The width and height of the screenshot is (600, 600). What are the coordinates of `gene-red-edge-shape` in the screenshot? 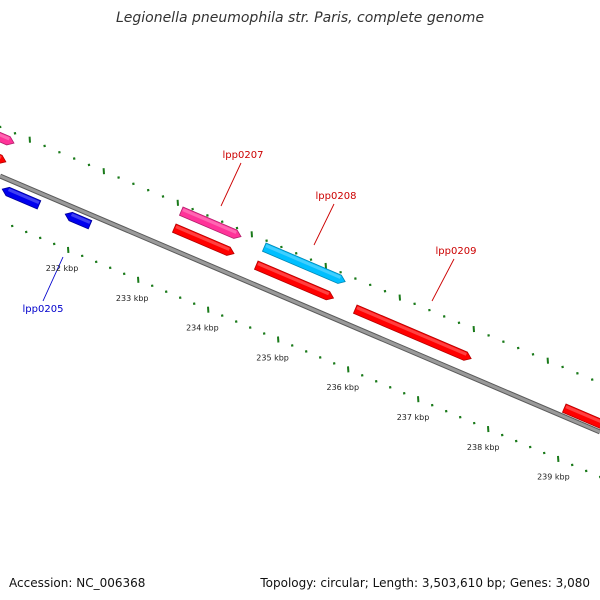 It's located at (3, 157).